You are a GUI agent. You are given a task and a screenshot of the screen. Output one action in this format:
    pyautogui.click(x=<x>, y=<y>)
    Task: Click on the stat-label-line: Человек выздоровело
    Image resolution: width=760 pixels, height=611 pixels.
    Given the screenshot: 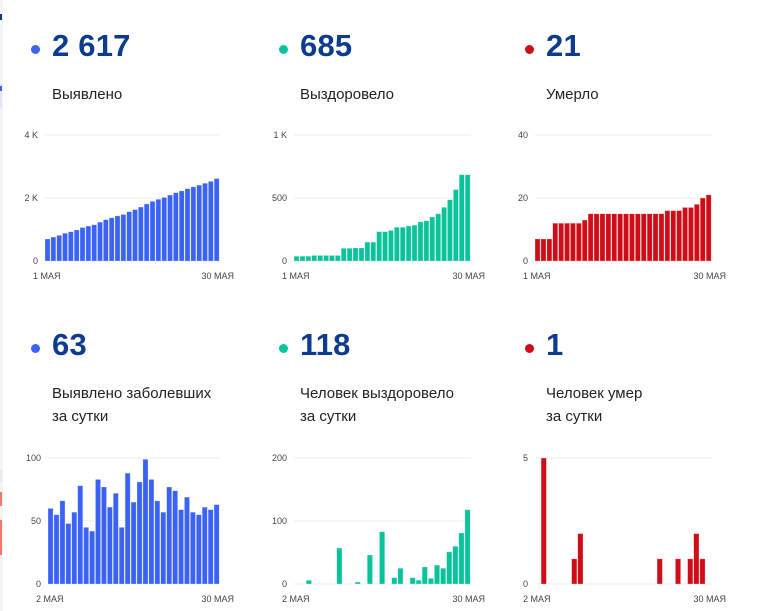 What is the action you would take?
    pyautogui.click(x=377, y=393)
    